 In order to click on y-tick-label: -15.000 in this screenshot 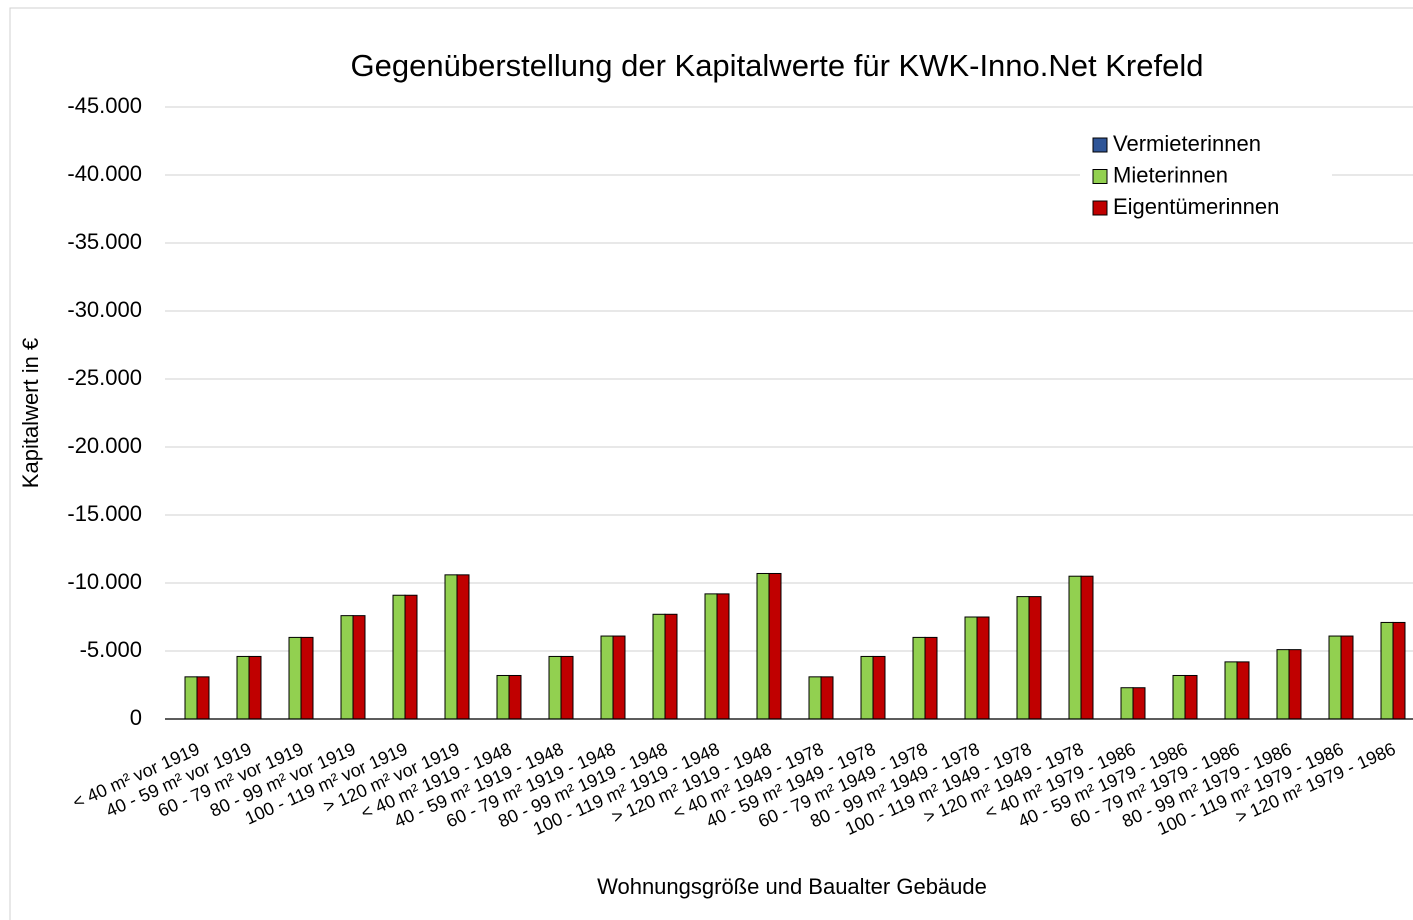, I will do `click(104, 513)`.